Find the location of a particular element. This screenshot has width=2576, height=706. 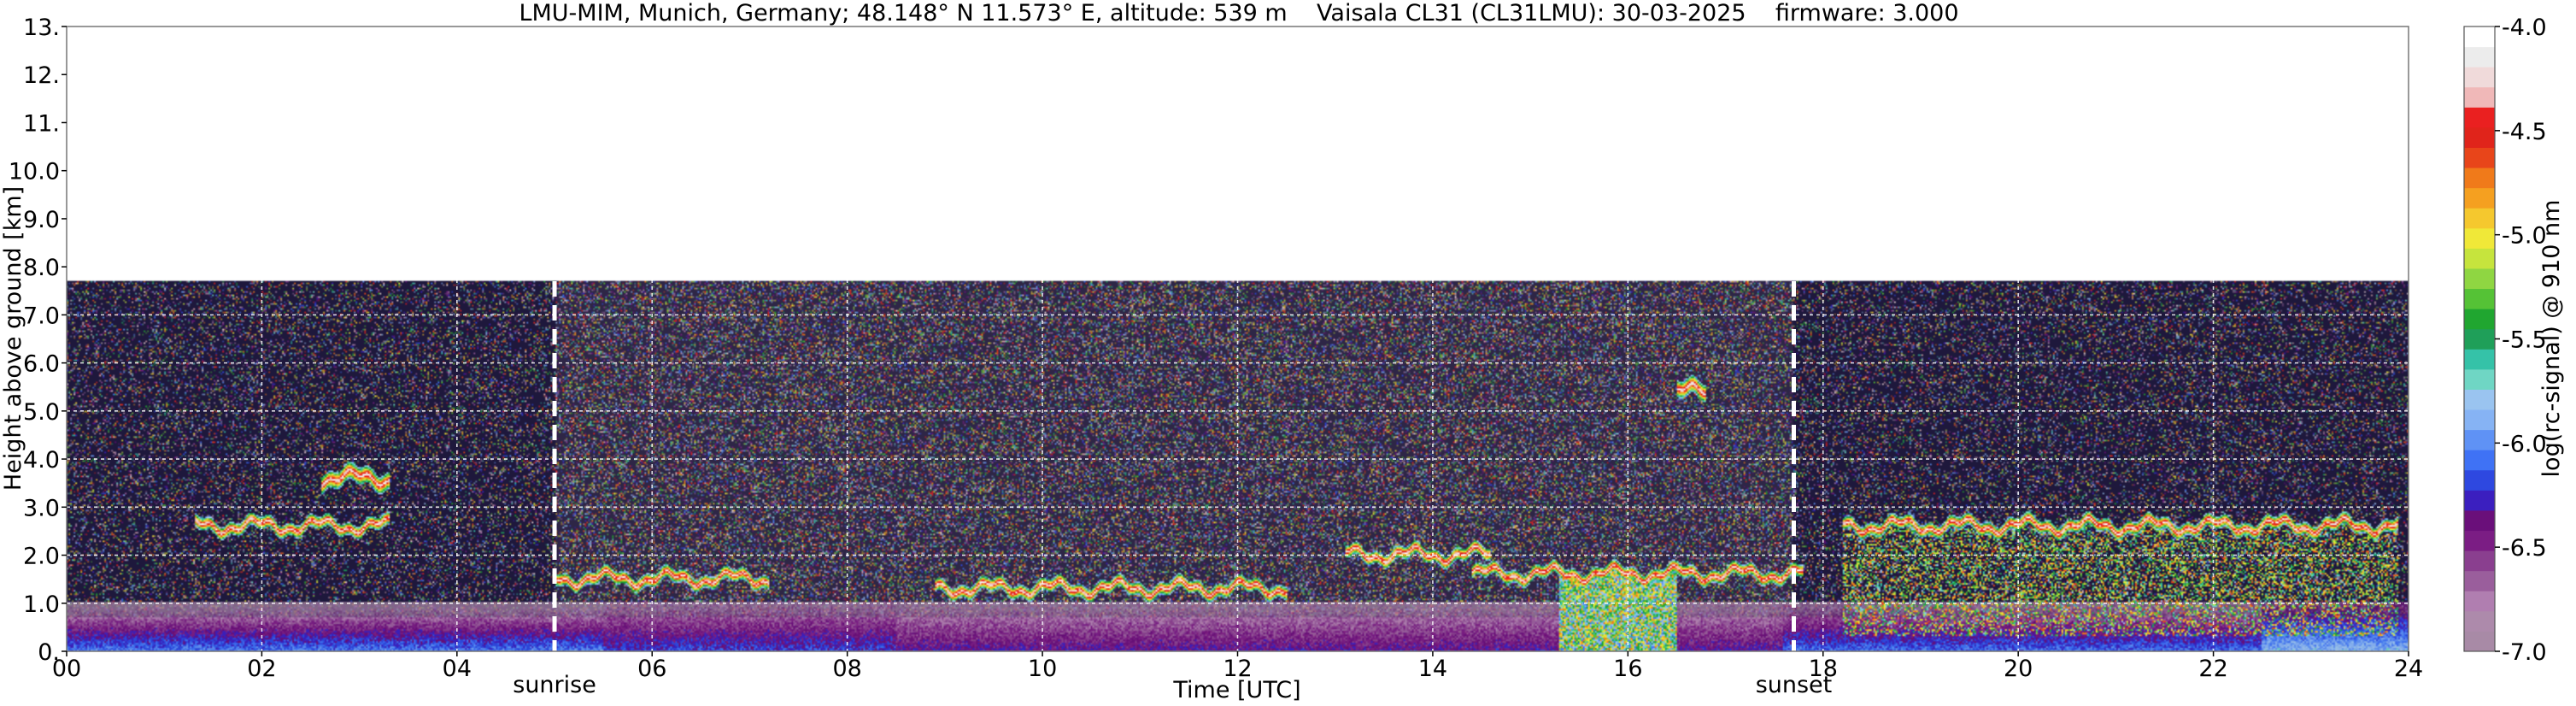

x-tick-label: 18 is located at coordinates (1824, 669).